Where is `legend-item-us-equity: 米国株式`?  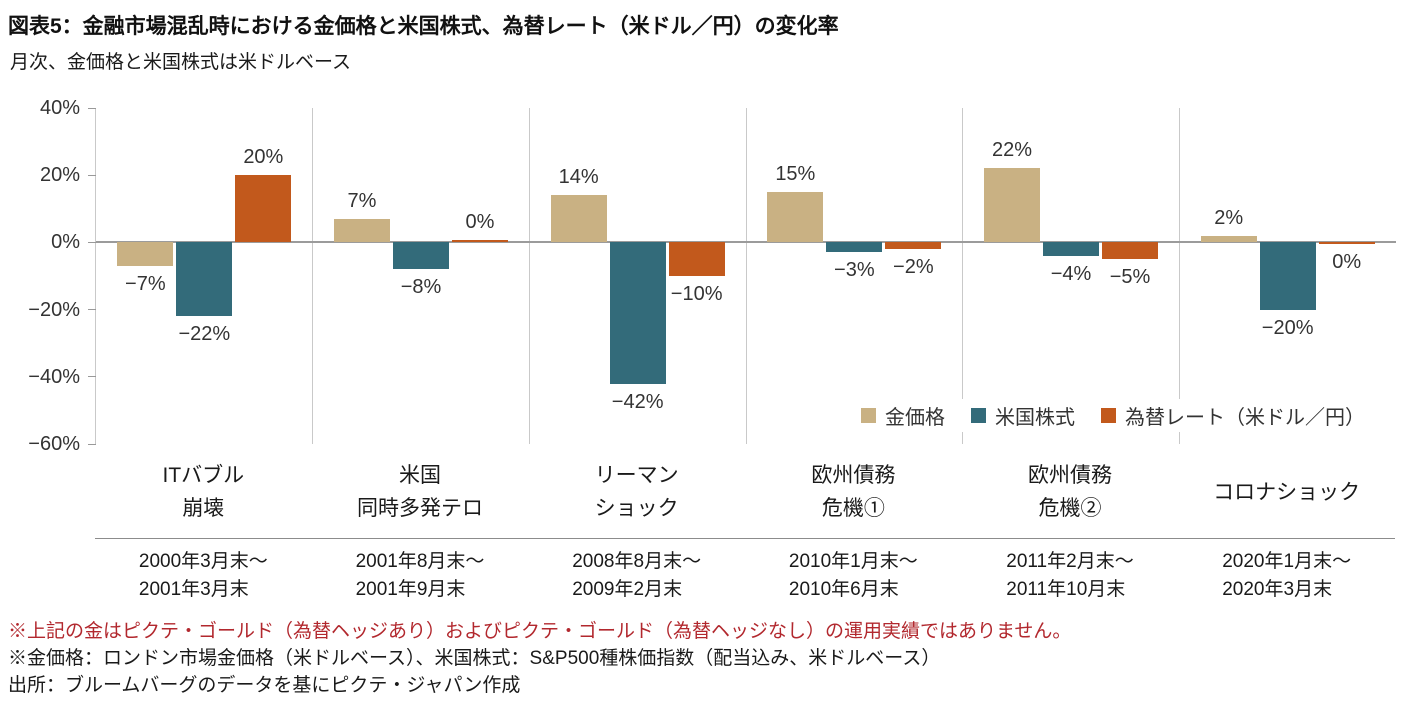
legend-item-us-equity: 米国株式 is located at coordinates (1023, 415).